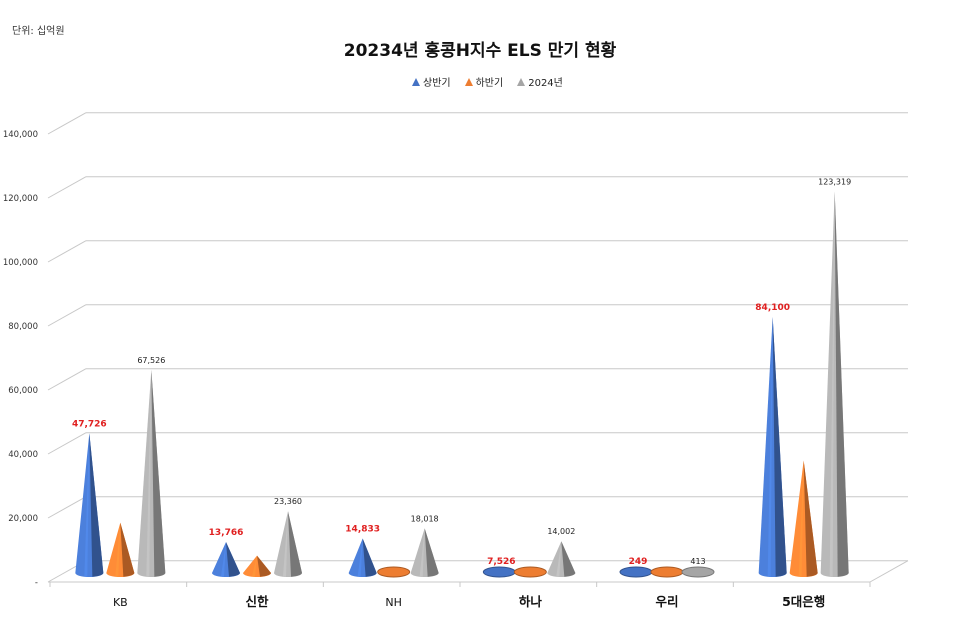 The image size is (960, 629). I want to click on legend-swatch-year-total, so click(521, 81).